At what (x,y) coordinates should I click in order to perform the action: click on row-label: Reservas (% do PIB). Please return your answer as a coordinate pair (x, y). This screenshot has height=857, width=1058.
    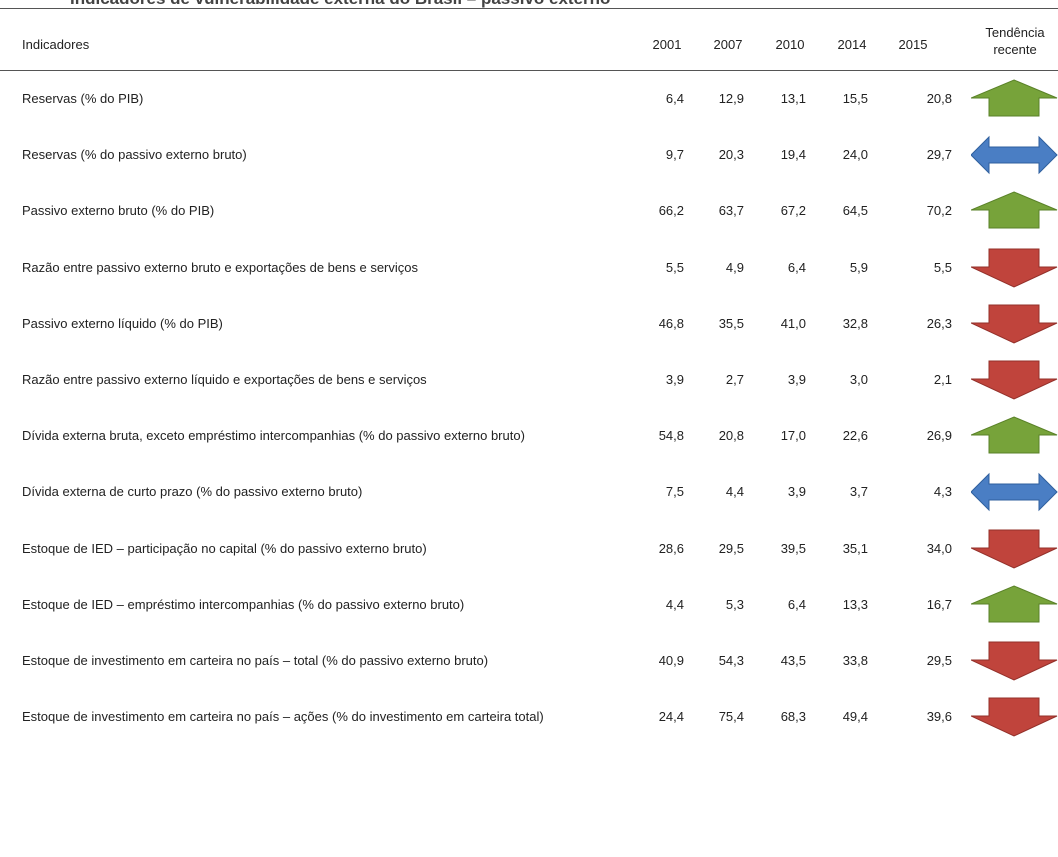
    Looking at the image, I should click on (83, 98).